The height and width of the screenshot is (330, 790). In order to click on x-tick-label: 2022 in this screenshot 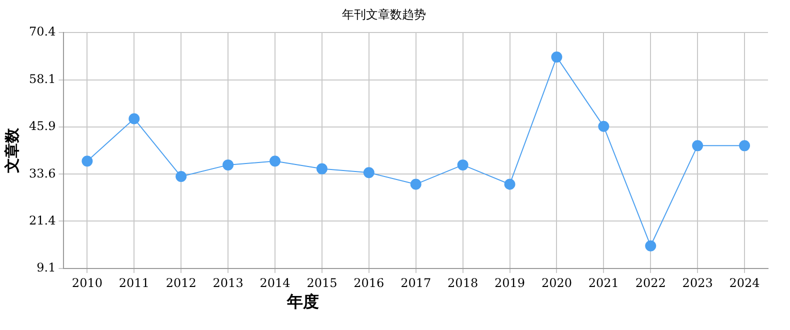, I will do `click(650, 283)`.